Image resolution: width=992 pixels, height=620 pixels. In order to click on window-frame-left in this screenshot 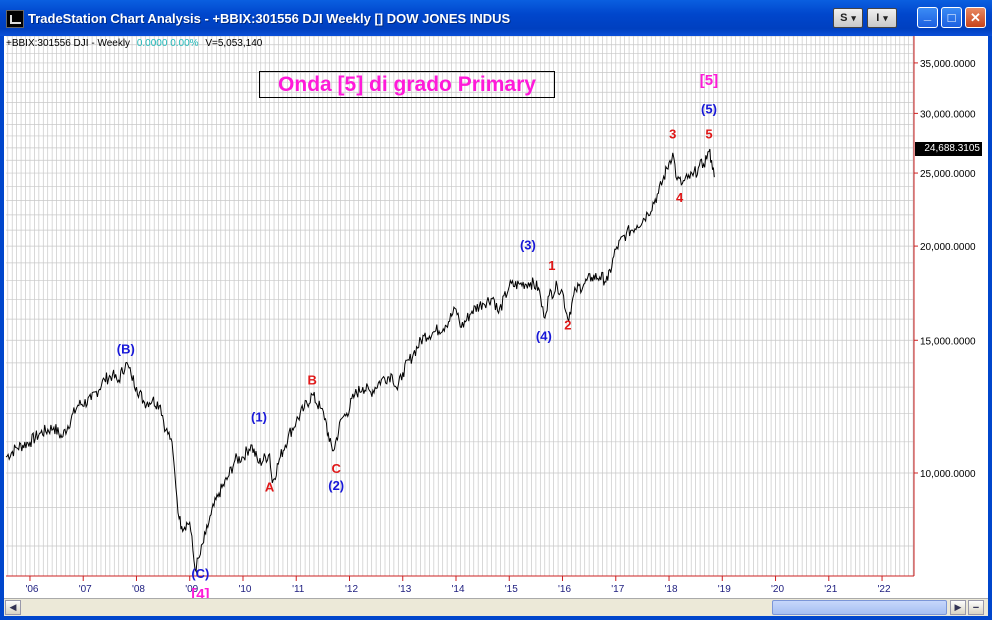, I will do `click(2, 328)`.